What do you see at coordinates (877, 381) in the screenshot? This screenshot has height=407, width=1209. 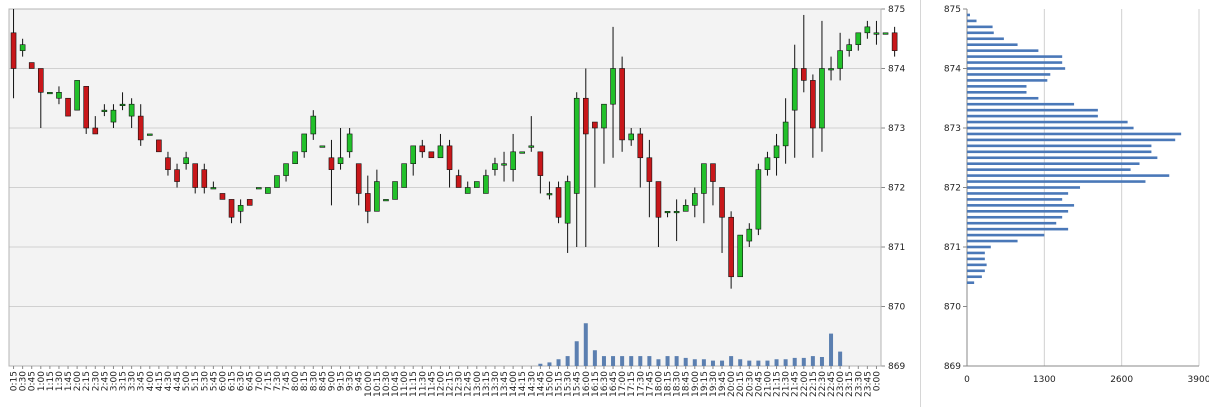 I see `x-tick-label: 0:00` at bounding box center [877, 381].